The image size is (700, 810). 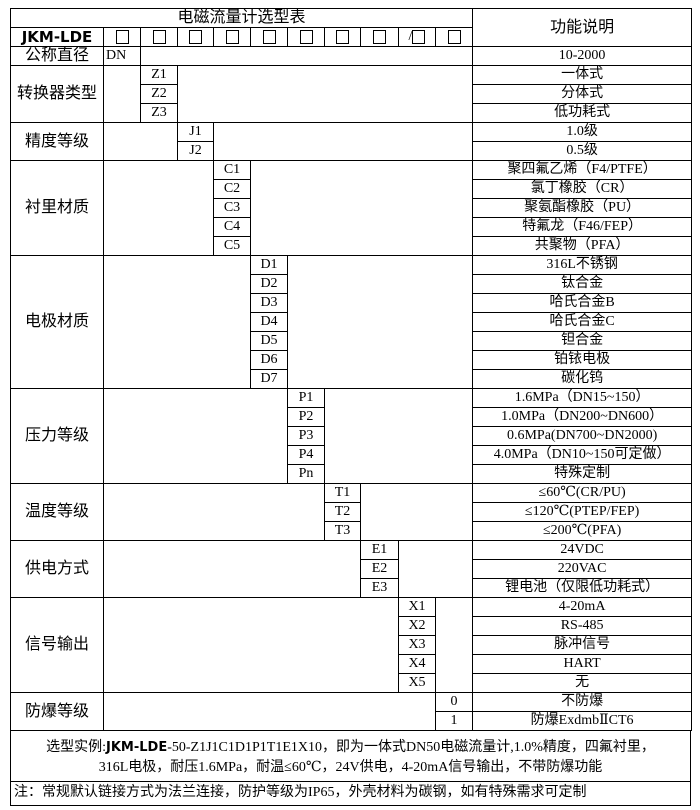 What do you see at coordinates (269, 360) in the screenshot?
I see `code-cell: D6` at bounding box center [269, 360].